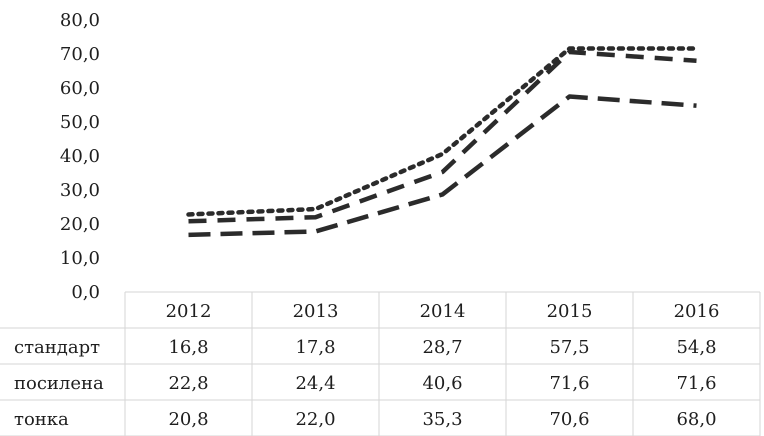 This screenshot has width=764, height=436. I want to click on y-tick-label: 30,0, so click(80, 190).